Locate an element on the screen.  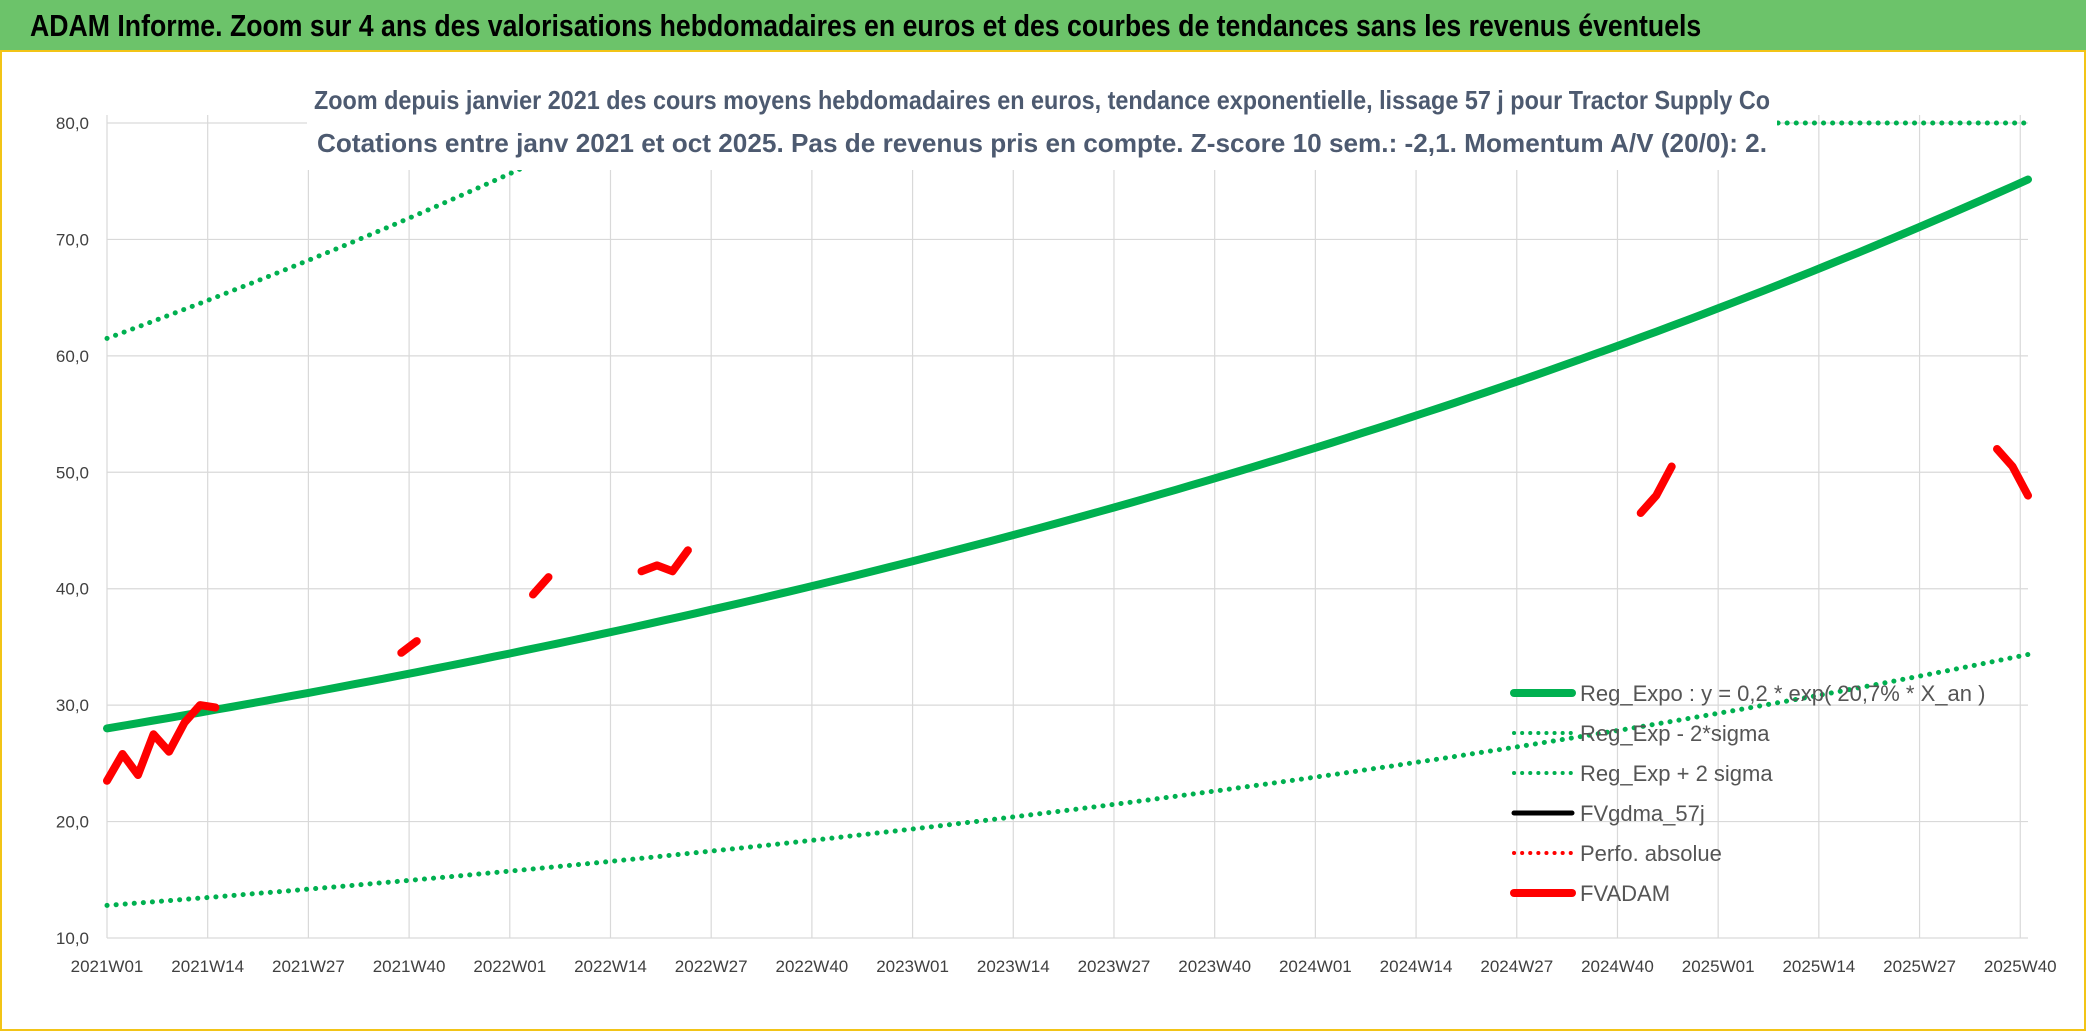
y-tick-label: 10,0 is located at coordinates (72, 938).